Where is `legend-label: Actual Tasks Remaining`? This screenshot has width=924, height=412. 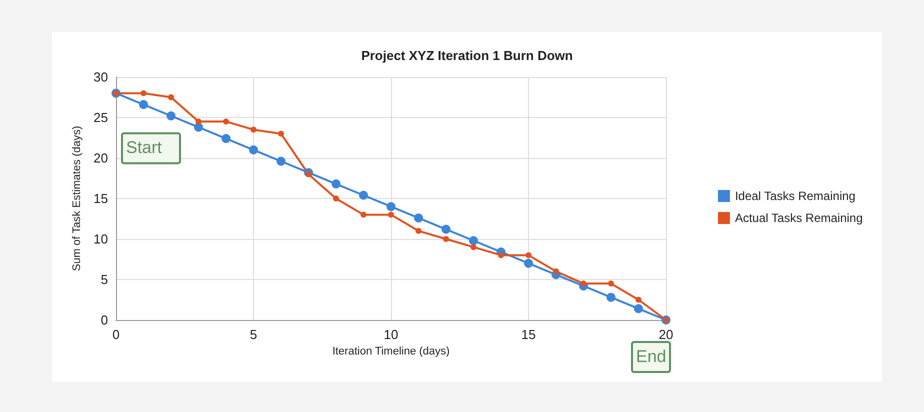 legend-label: Actual Tasks Remaining is located at coordinates (798, 218).